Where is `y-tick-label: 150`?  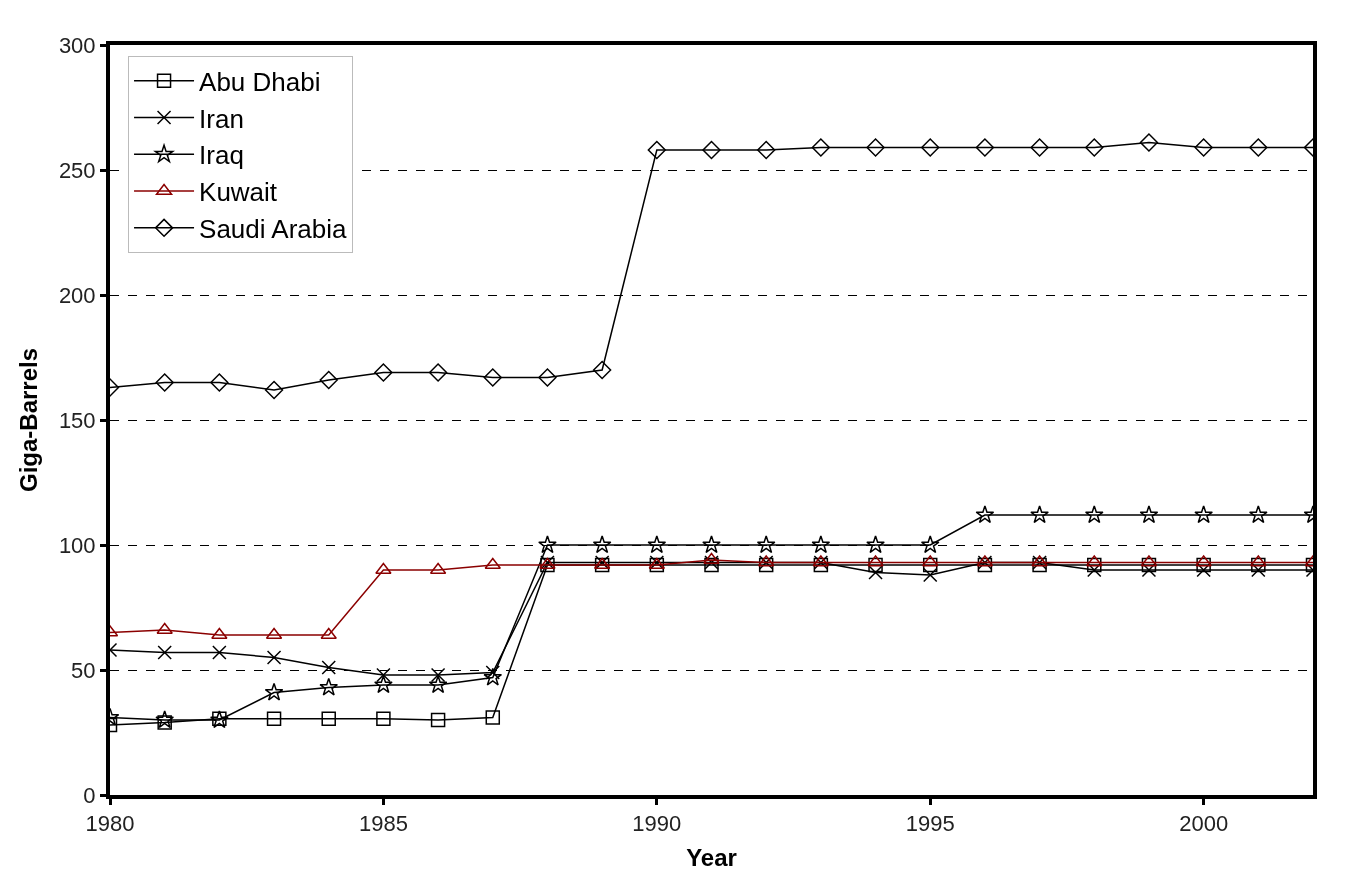 y-tick-label: 150 is located at coordinates (77, 420).